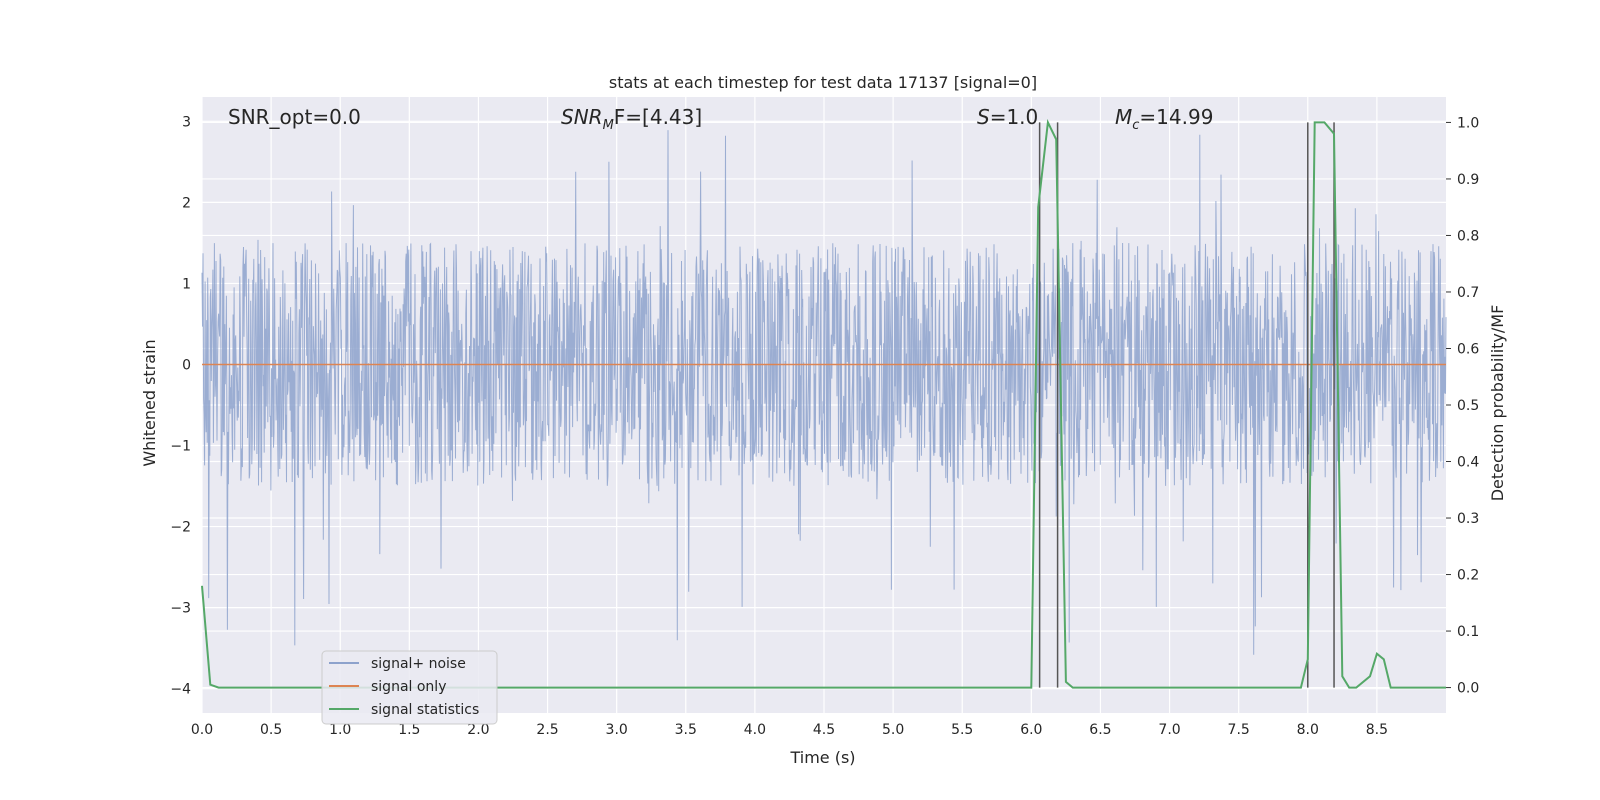  Describe the element at coordinates (755, 730) in the screenshot. I see `x-tick-label: 4.0` at that location.